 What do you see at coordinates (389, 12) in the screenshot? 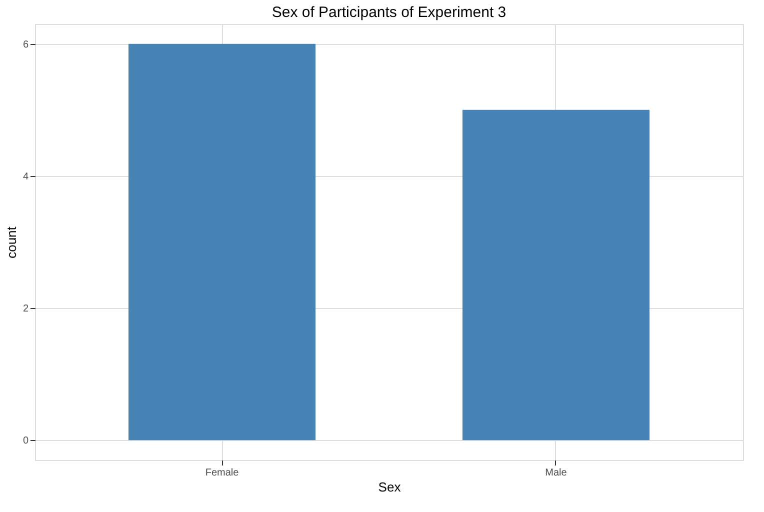
I see `chart-title: Sex of Participants of Experiment 3` at bounding box center [389, 12].